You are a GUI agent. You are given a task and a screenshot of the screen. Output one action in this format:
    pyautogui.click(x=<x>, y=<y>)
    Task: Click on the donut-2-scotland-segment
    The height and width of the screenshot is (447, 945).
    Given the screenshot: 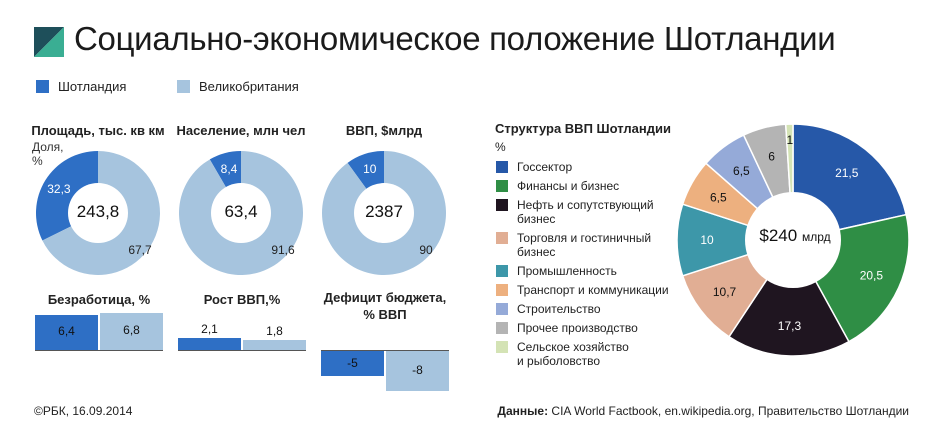 What is the action you would take?
    pyautogui.click(x=365, y=173)
    